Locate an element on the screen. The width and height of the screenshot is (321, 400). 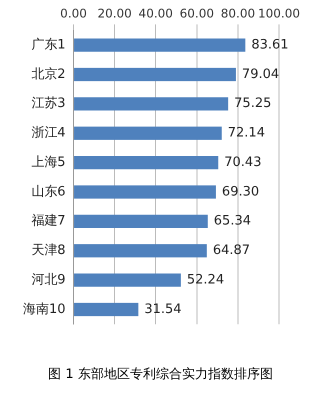
y-tick-label: 山东6 is located at coordinates (48, 192).